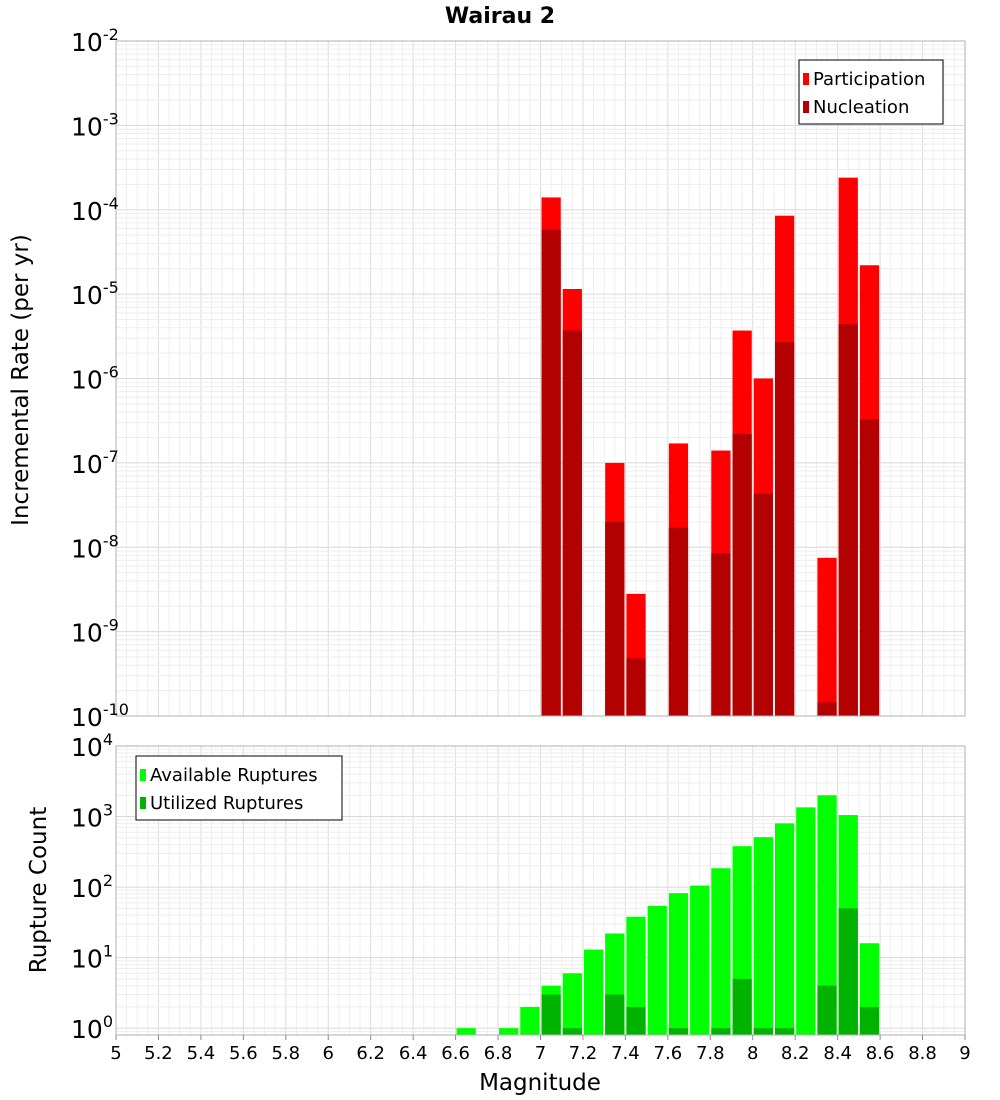  What do you see at coordinates (115, 1053) in the screenshot?
I see `x-tick-label: 5` at bounding box center [115, 1053].